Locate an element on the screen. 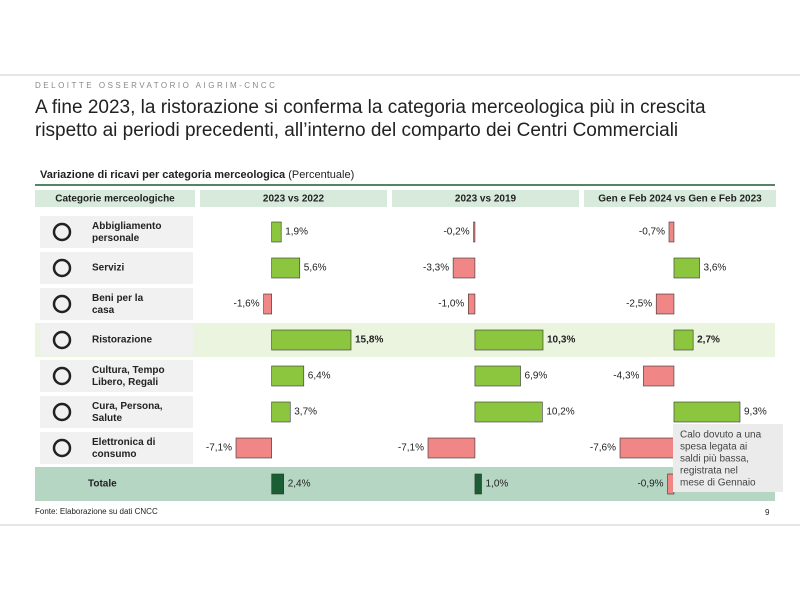 The image size is (800, 600). category-label-line: casa is located at coordinates (103, 310).